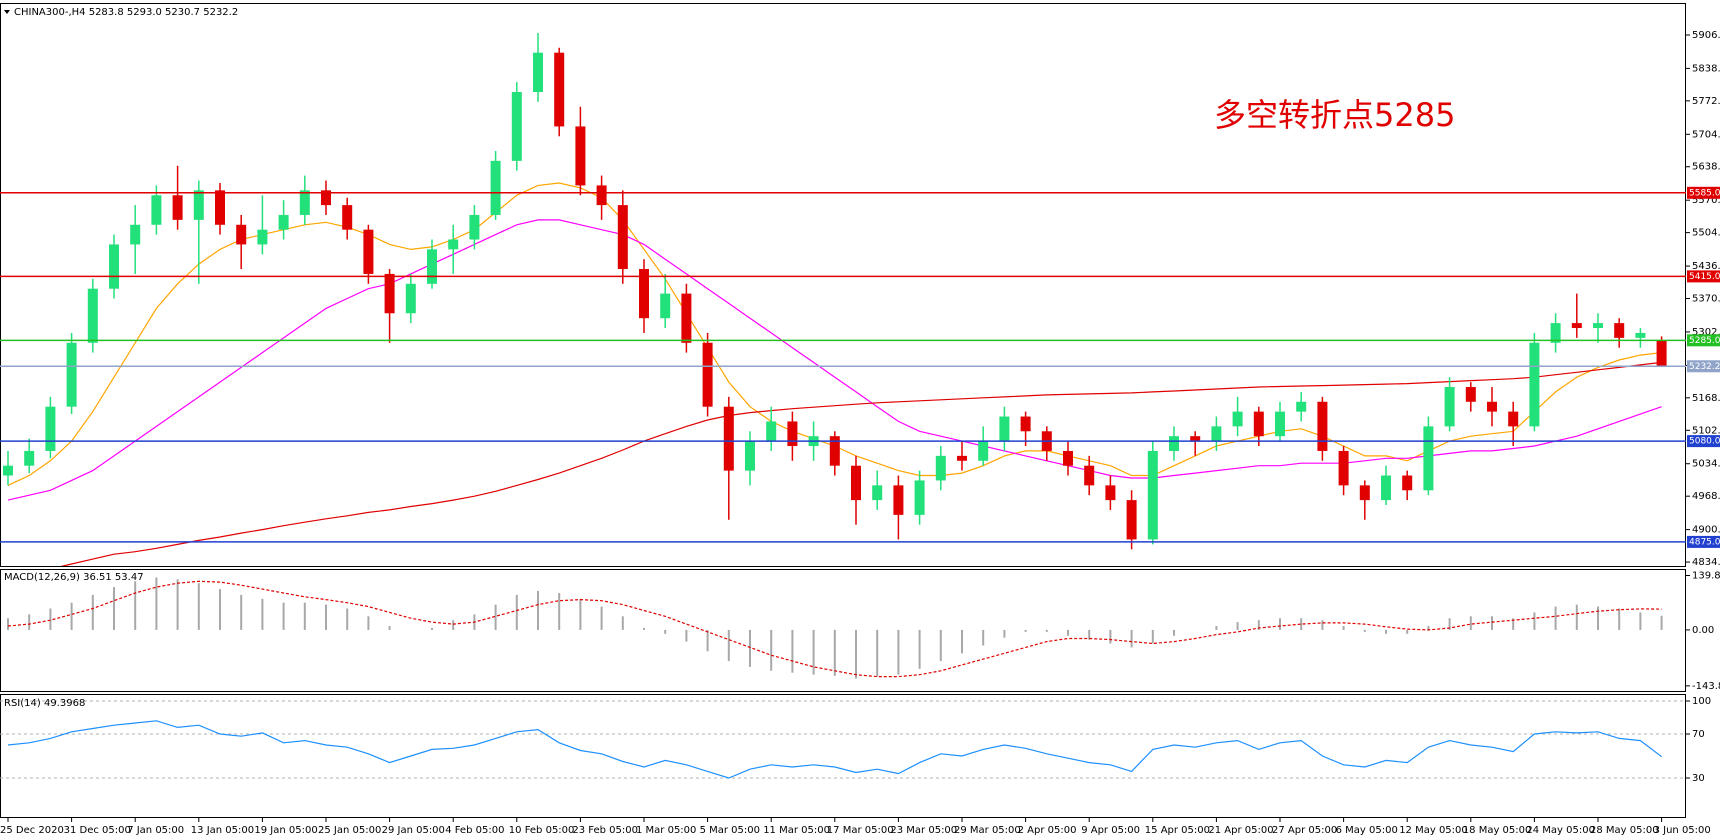  What do you see at coordinates (1682, 830) in the screenshot?
I see `x-tick-label: 3 Jun 05:00` at bounding box center [1682, 830].